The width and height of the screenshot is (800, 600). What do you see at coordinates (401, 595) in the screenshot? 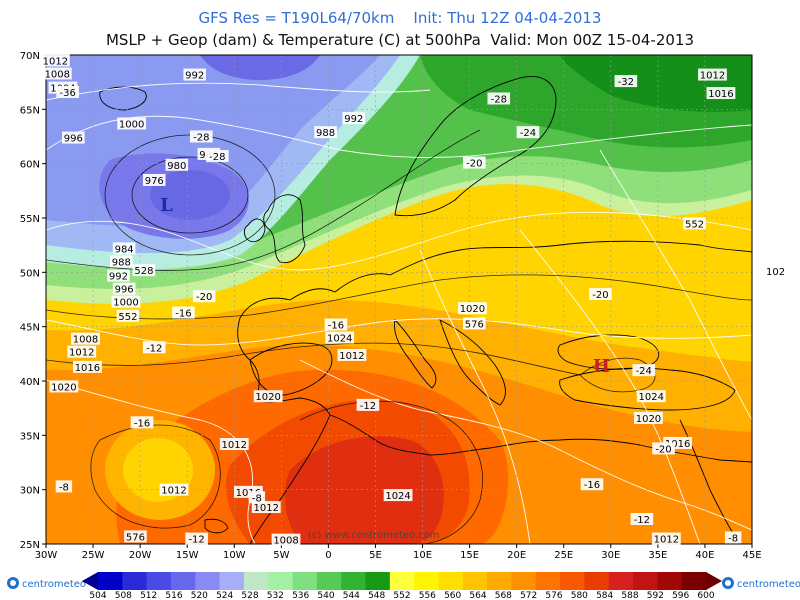
I see `colorbar-label: 552` at bounding box center [401, 595].